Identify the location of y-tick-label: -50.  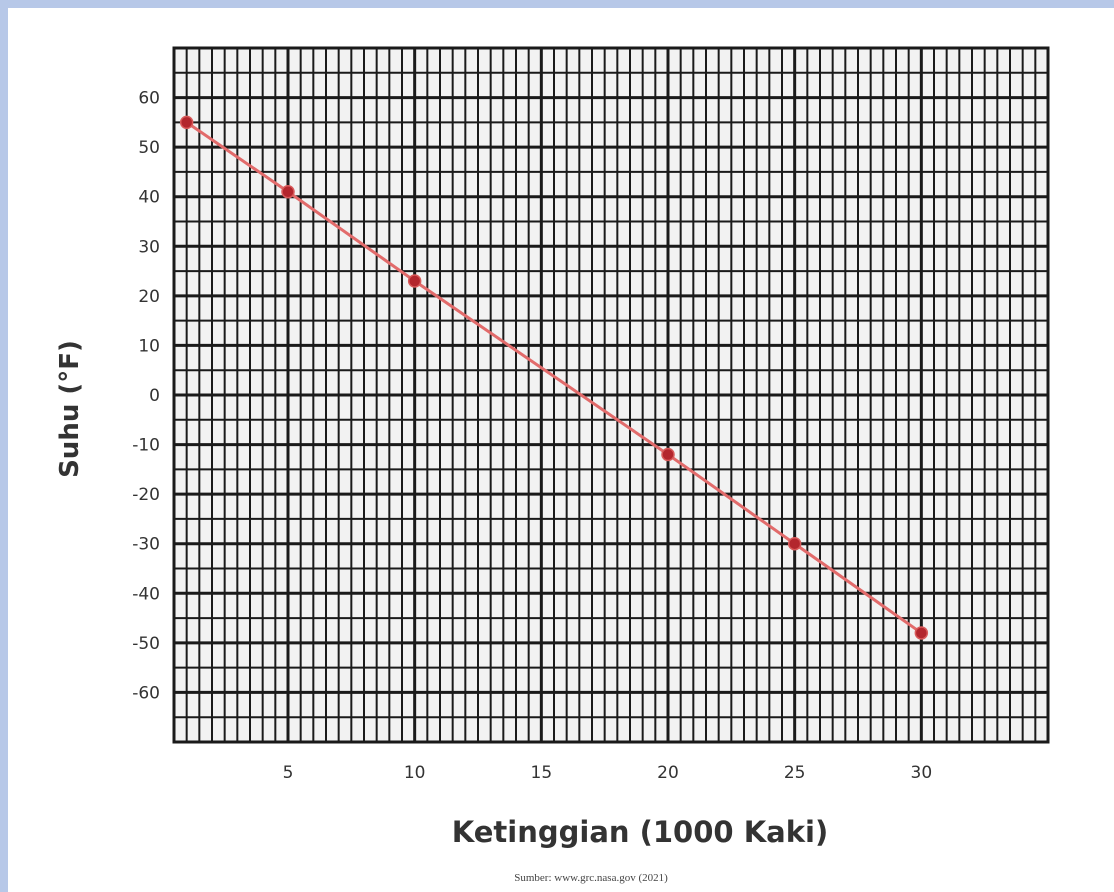
(146, 644).